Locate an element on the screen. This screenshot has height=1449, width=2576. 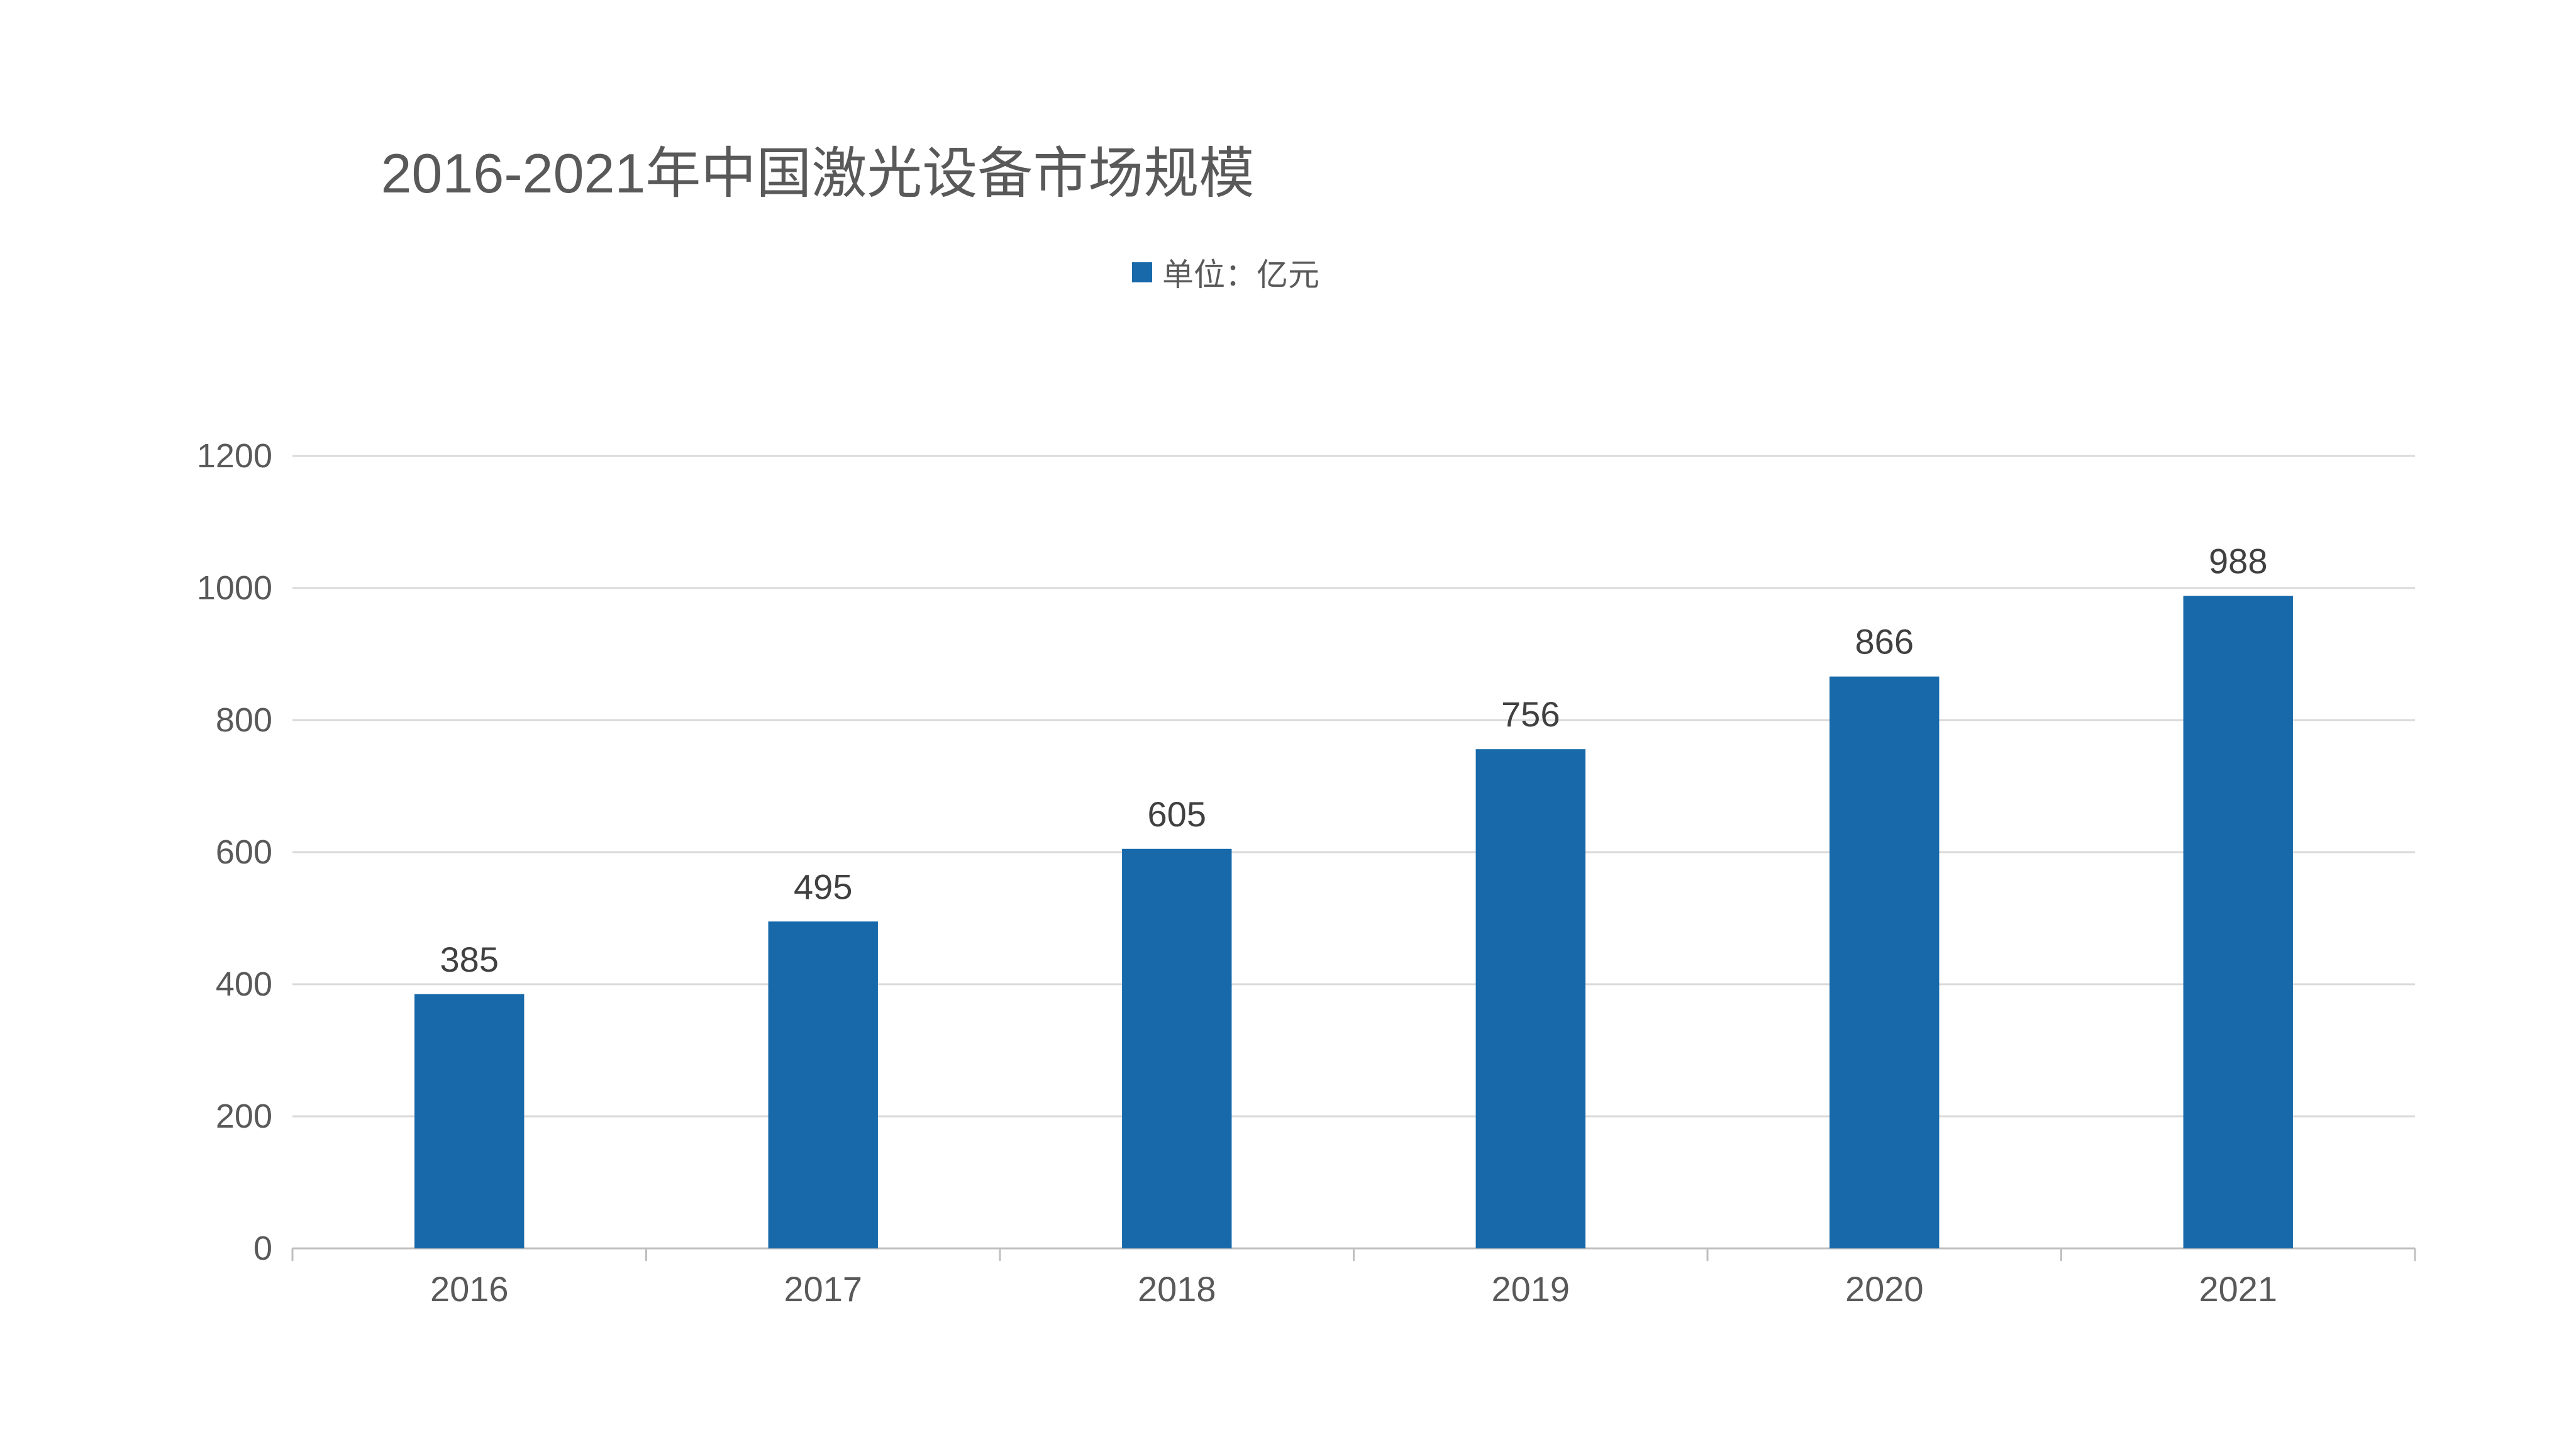
data-label: 988 is located at coordinates (2238, 561).